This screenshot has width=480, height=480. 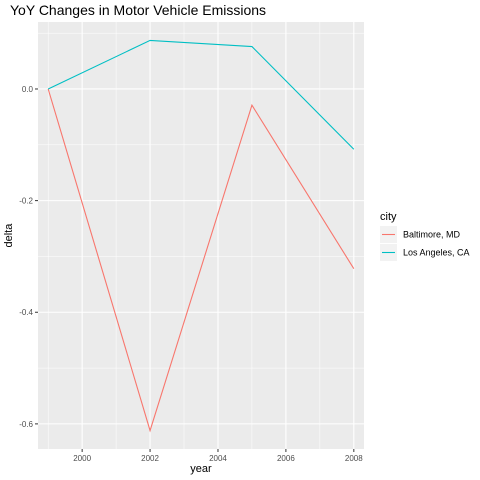 I want to click on y-axis-title: delta, so click(x=9, y=235).